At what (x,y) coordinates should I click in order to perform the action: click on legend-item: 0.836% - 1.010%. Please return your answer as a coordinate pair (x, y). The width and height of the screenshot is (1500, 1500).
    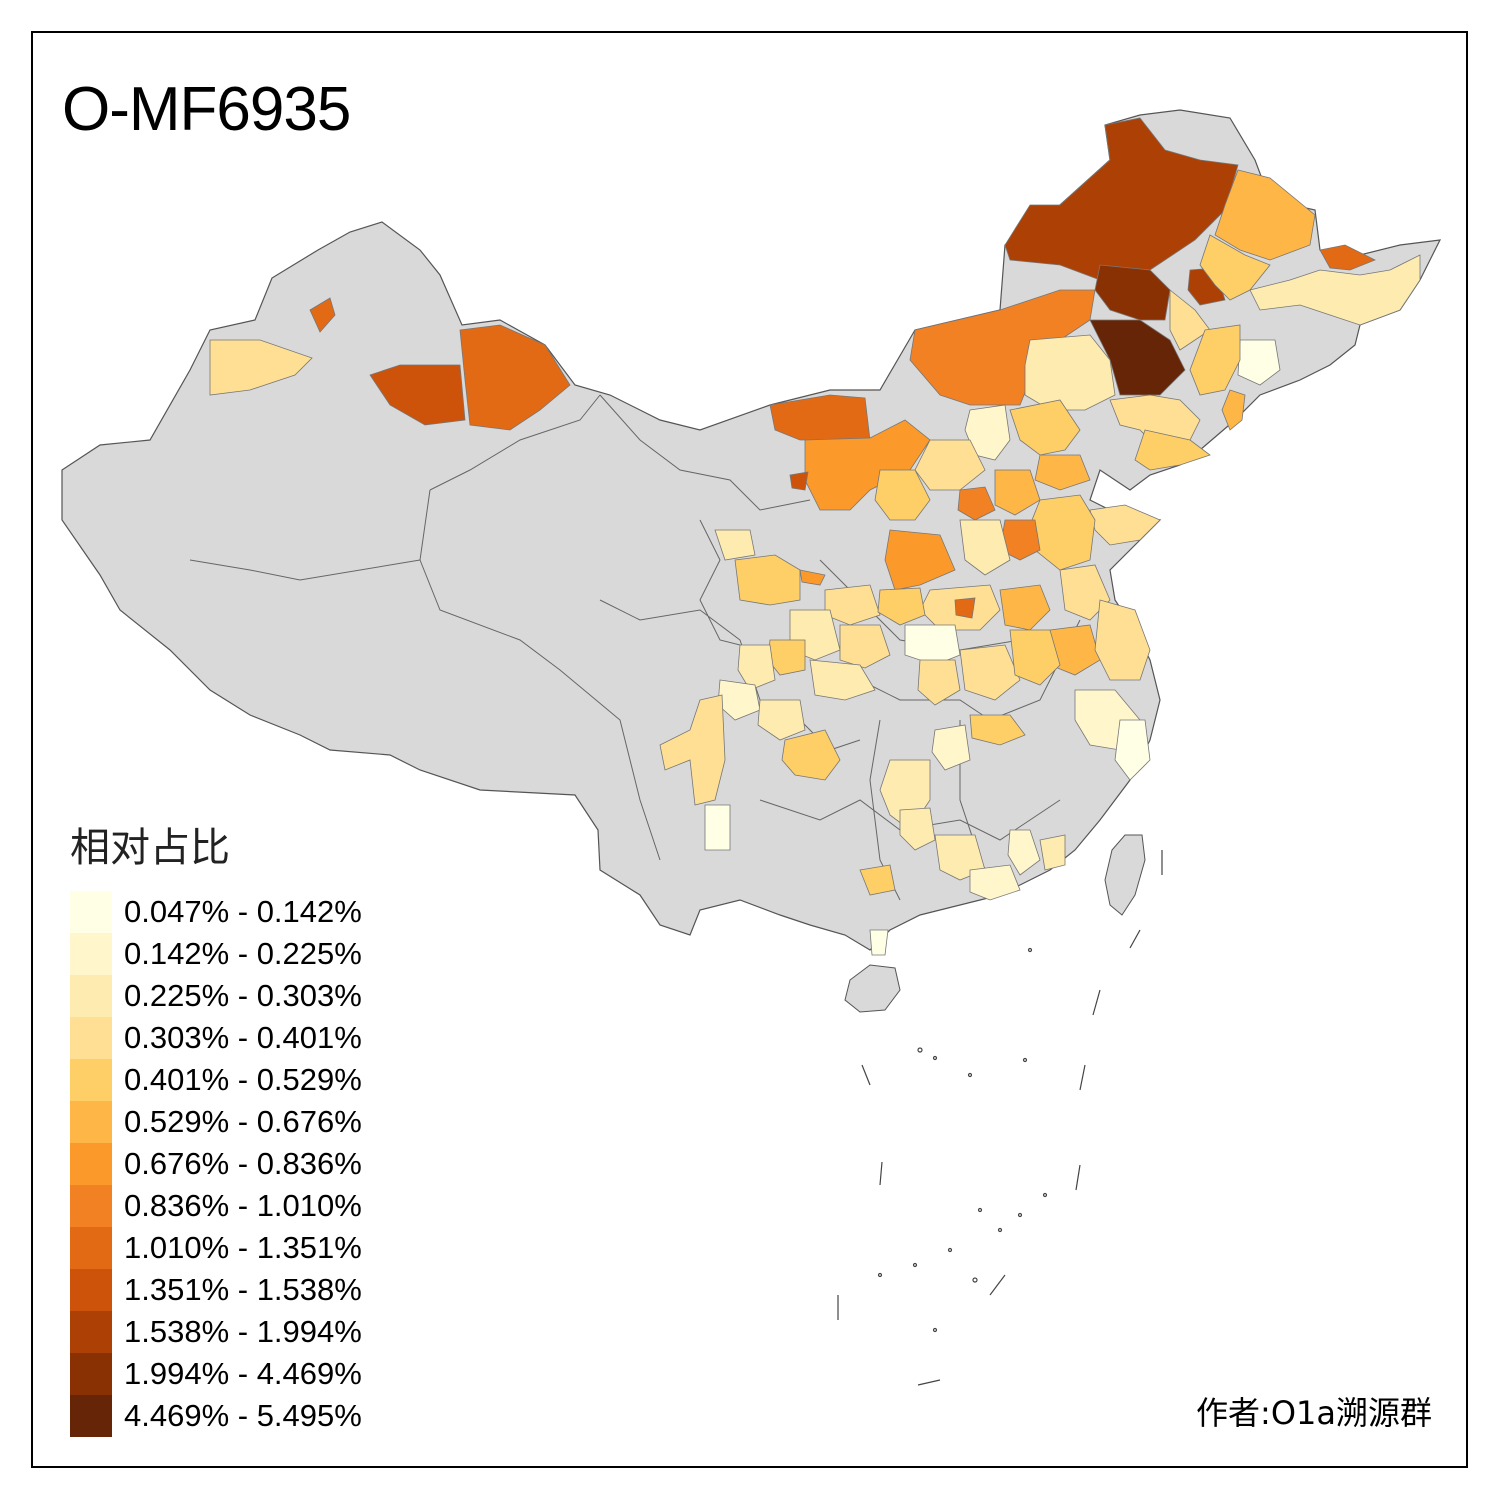
    Looking at the image, I should click on (216, 1206).